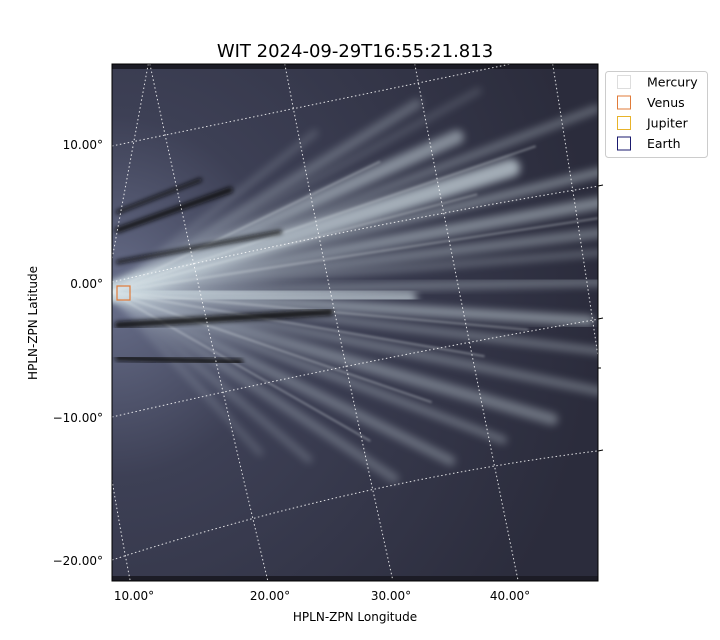  I want to click on x-tick-label: 20.00°, so click(270, 596).